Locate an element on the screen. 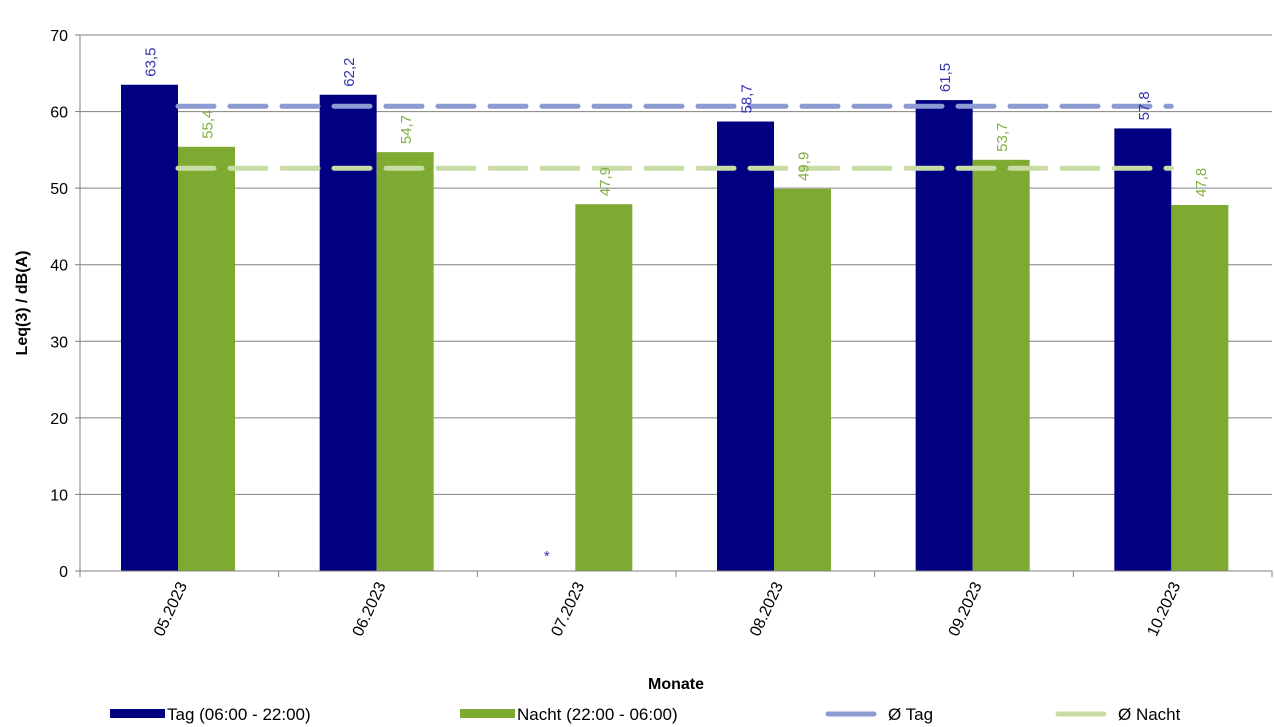 Image resolution: width=1274 pixels, height=727 pixels. y-tick-label: 10 is located at coordinates (59, 495).